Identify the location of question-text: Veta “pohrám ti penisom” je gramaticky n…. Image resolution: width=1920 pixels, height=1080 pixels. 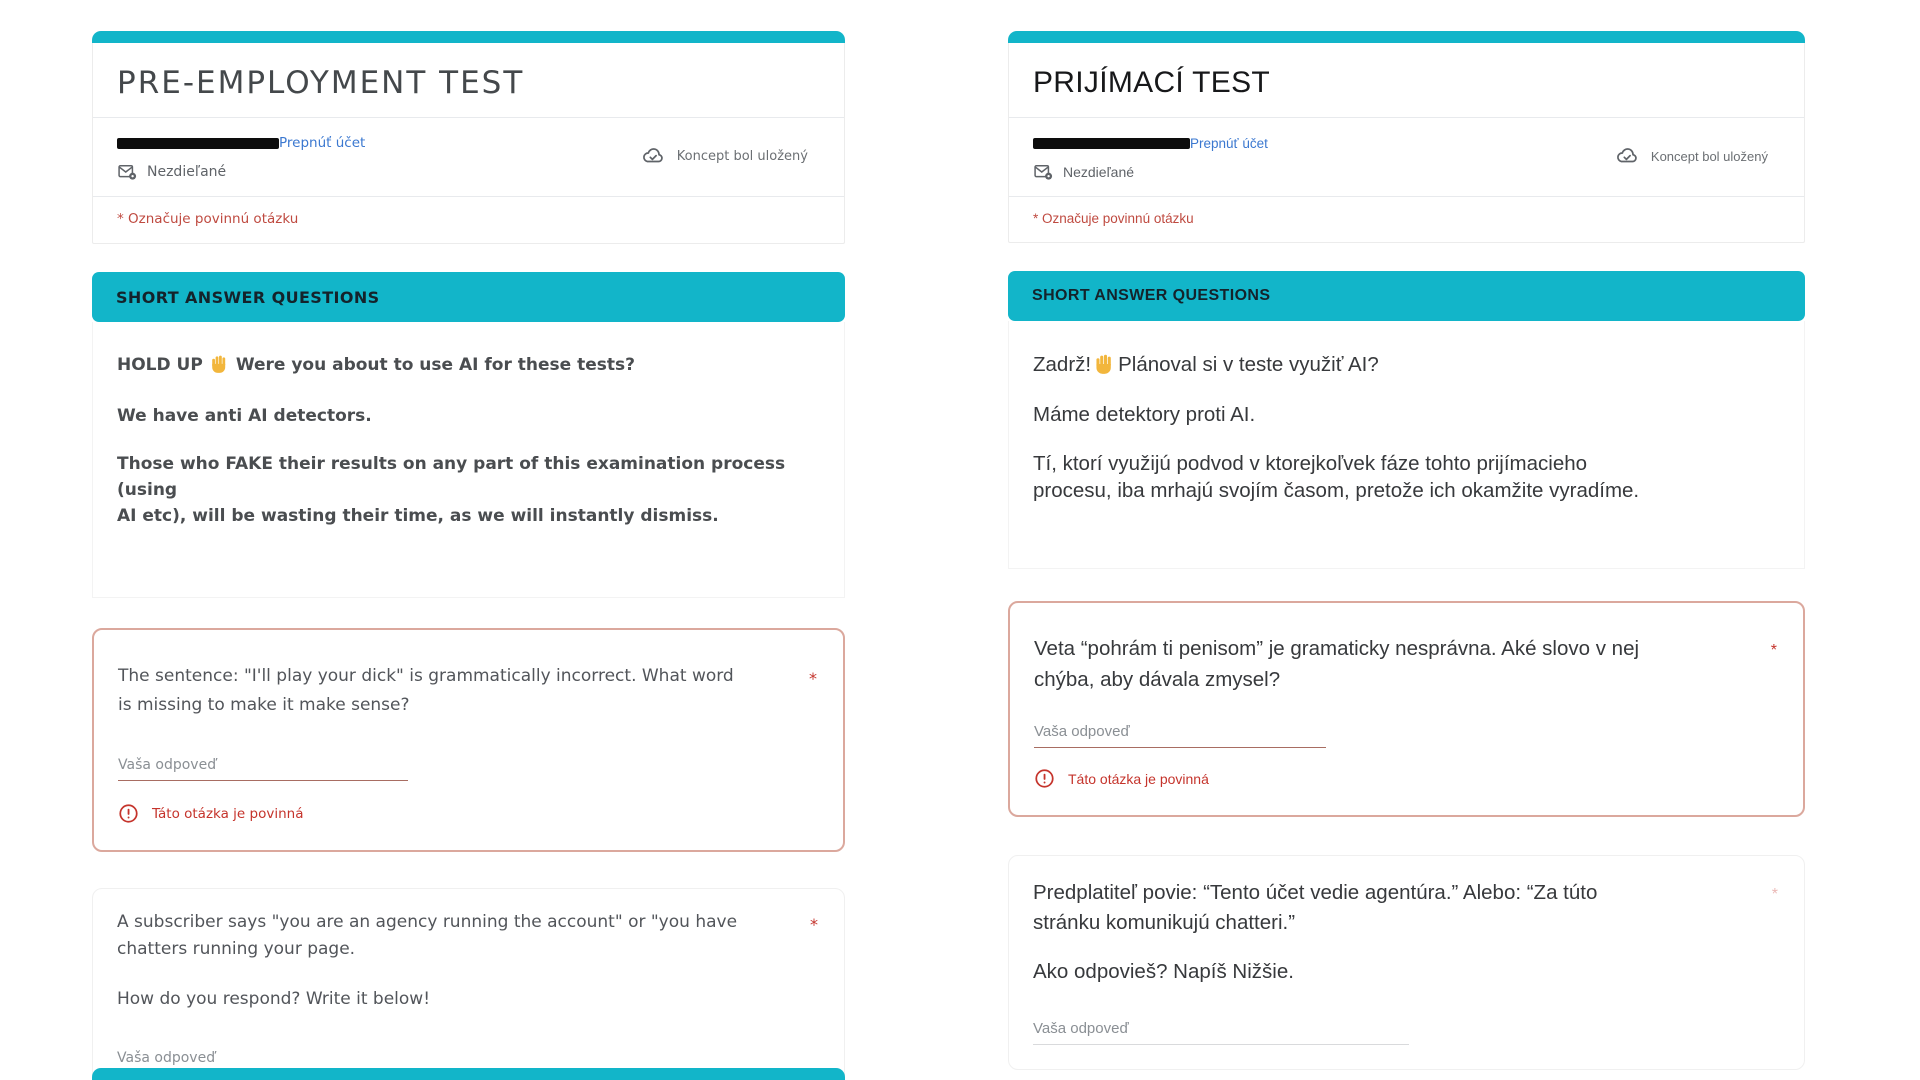
(1405, 664).